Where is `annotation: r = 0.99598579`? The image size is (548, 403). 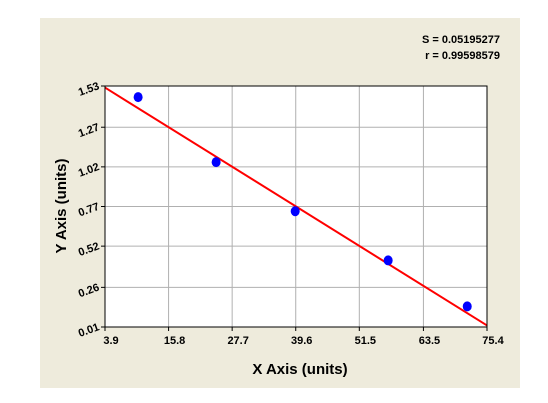
annotation: r = 0.99598579 is located at coordinates (462, 56).